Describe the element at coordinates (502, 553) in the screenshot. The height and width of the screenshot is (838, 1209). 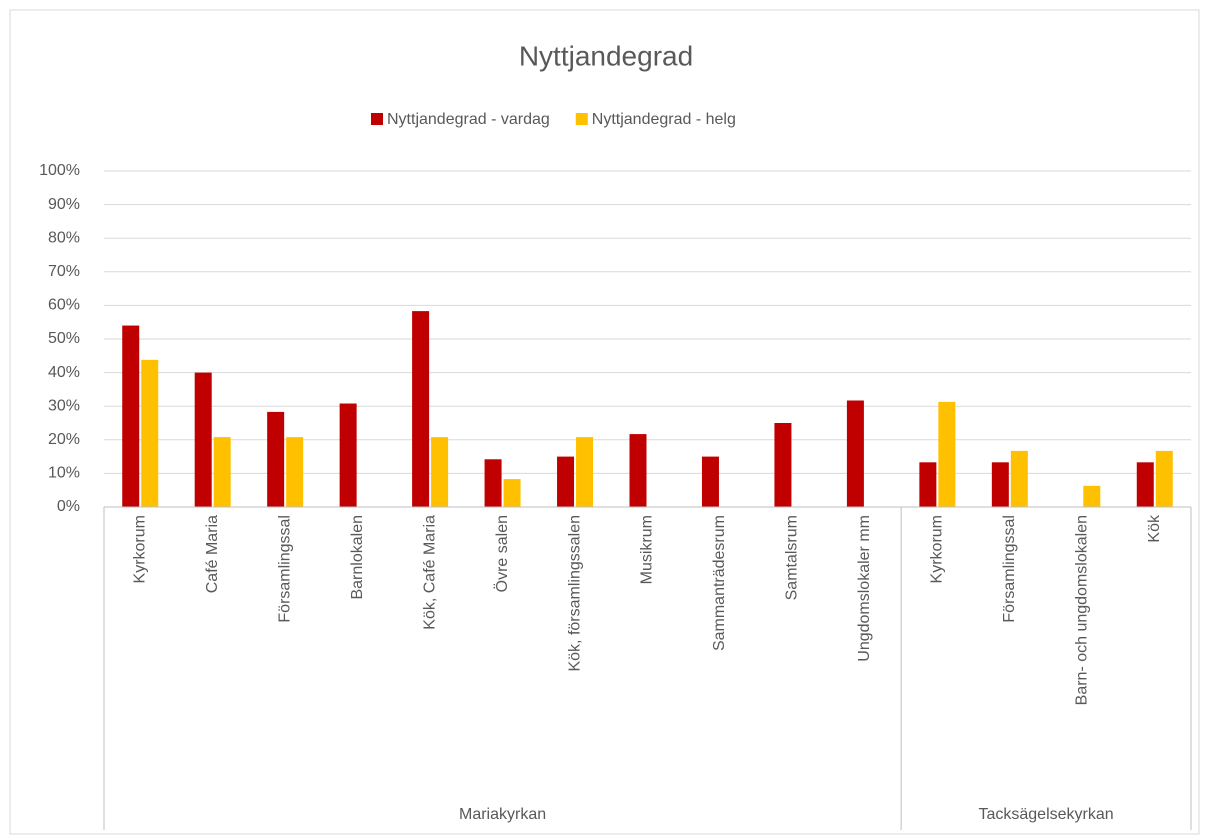
I see `x-tick-label: Övre salen` at that location.